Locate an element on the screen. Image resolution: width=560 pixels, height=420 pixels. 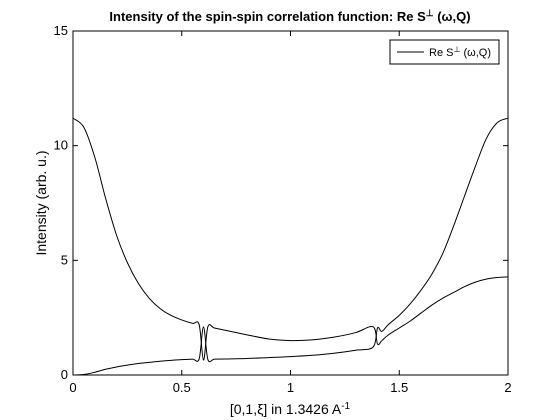
x-tick-label: 0 is located at coordinates (72, 387).